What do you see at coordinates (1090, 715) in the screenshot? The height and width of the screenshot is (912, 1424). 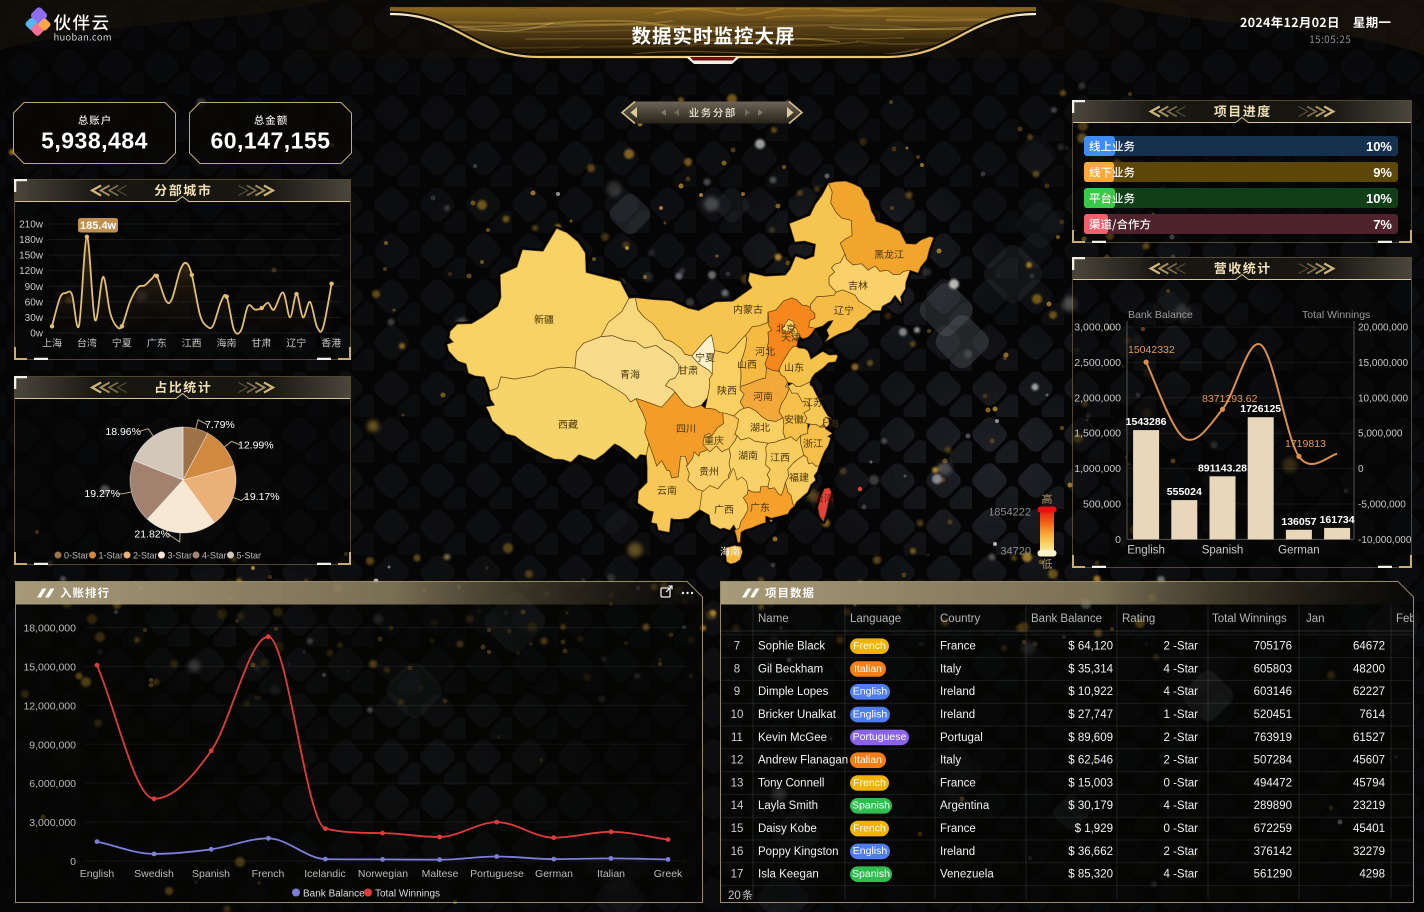 I see `svg-text: $ 27,747` at bounding box center [1090, 715].